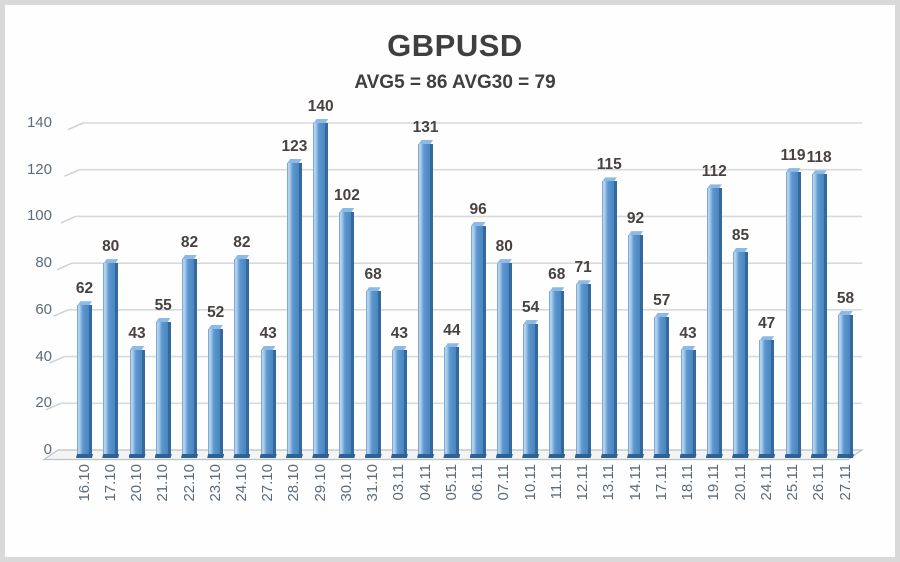  What do you see at coordinates (478, 482) in the screenshot?
I see `x-tick-label: 06.11` at bounding box center [478, 482].